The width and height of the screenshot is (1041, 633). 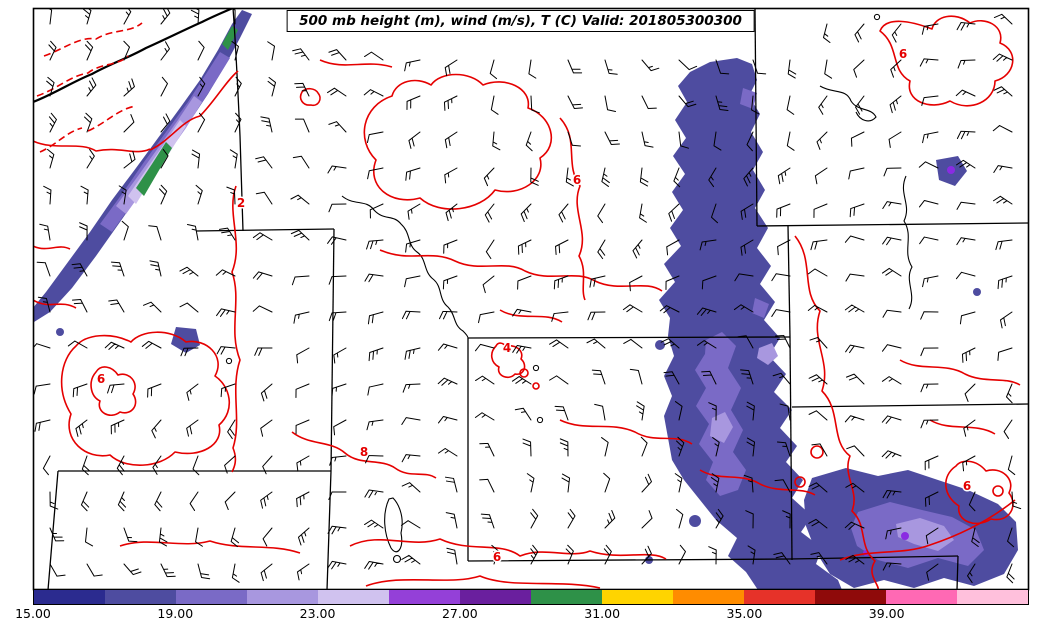 I want to click on shaded-band-east-mid, so click(x=720, y=414).